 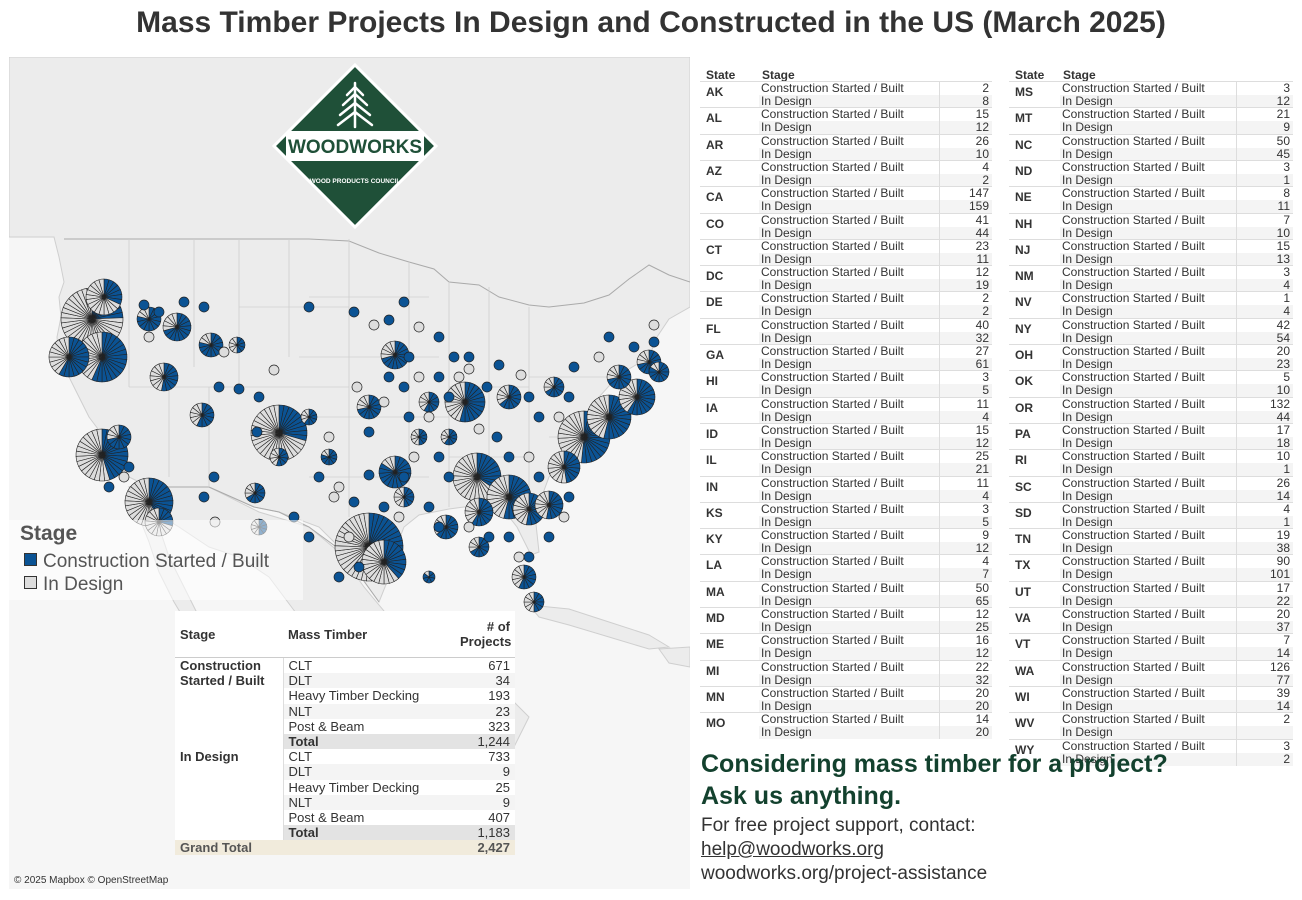 I want to click on legend-item-built: Construction Started / Built, so click(x=146, y=562).